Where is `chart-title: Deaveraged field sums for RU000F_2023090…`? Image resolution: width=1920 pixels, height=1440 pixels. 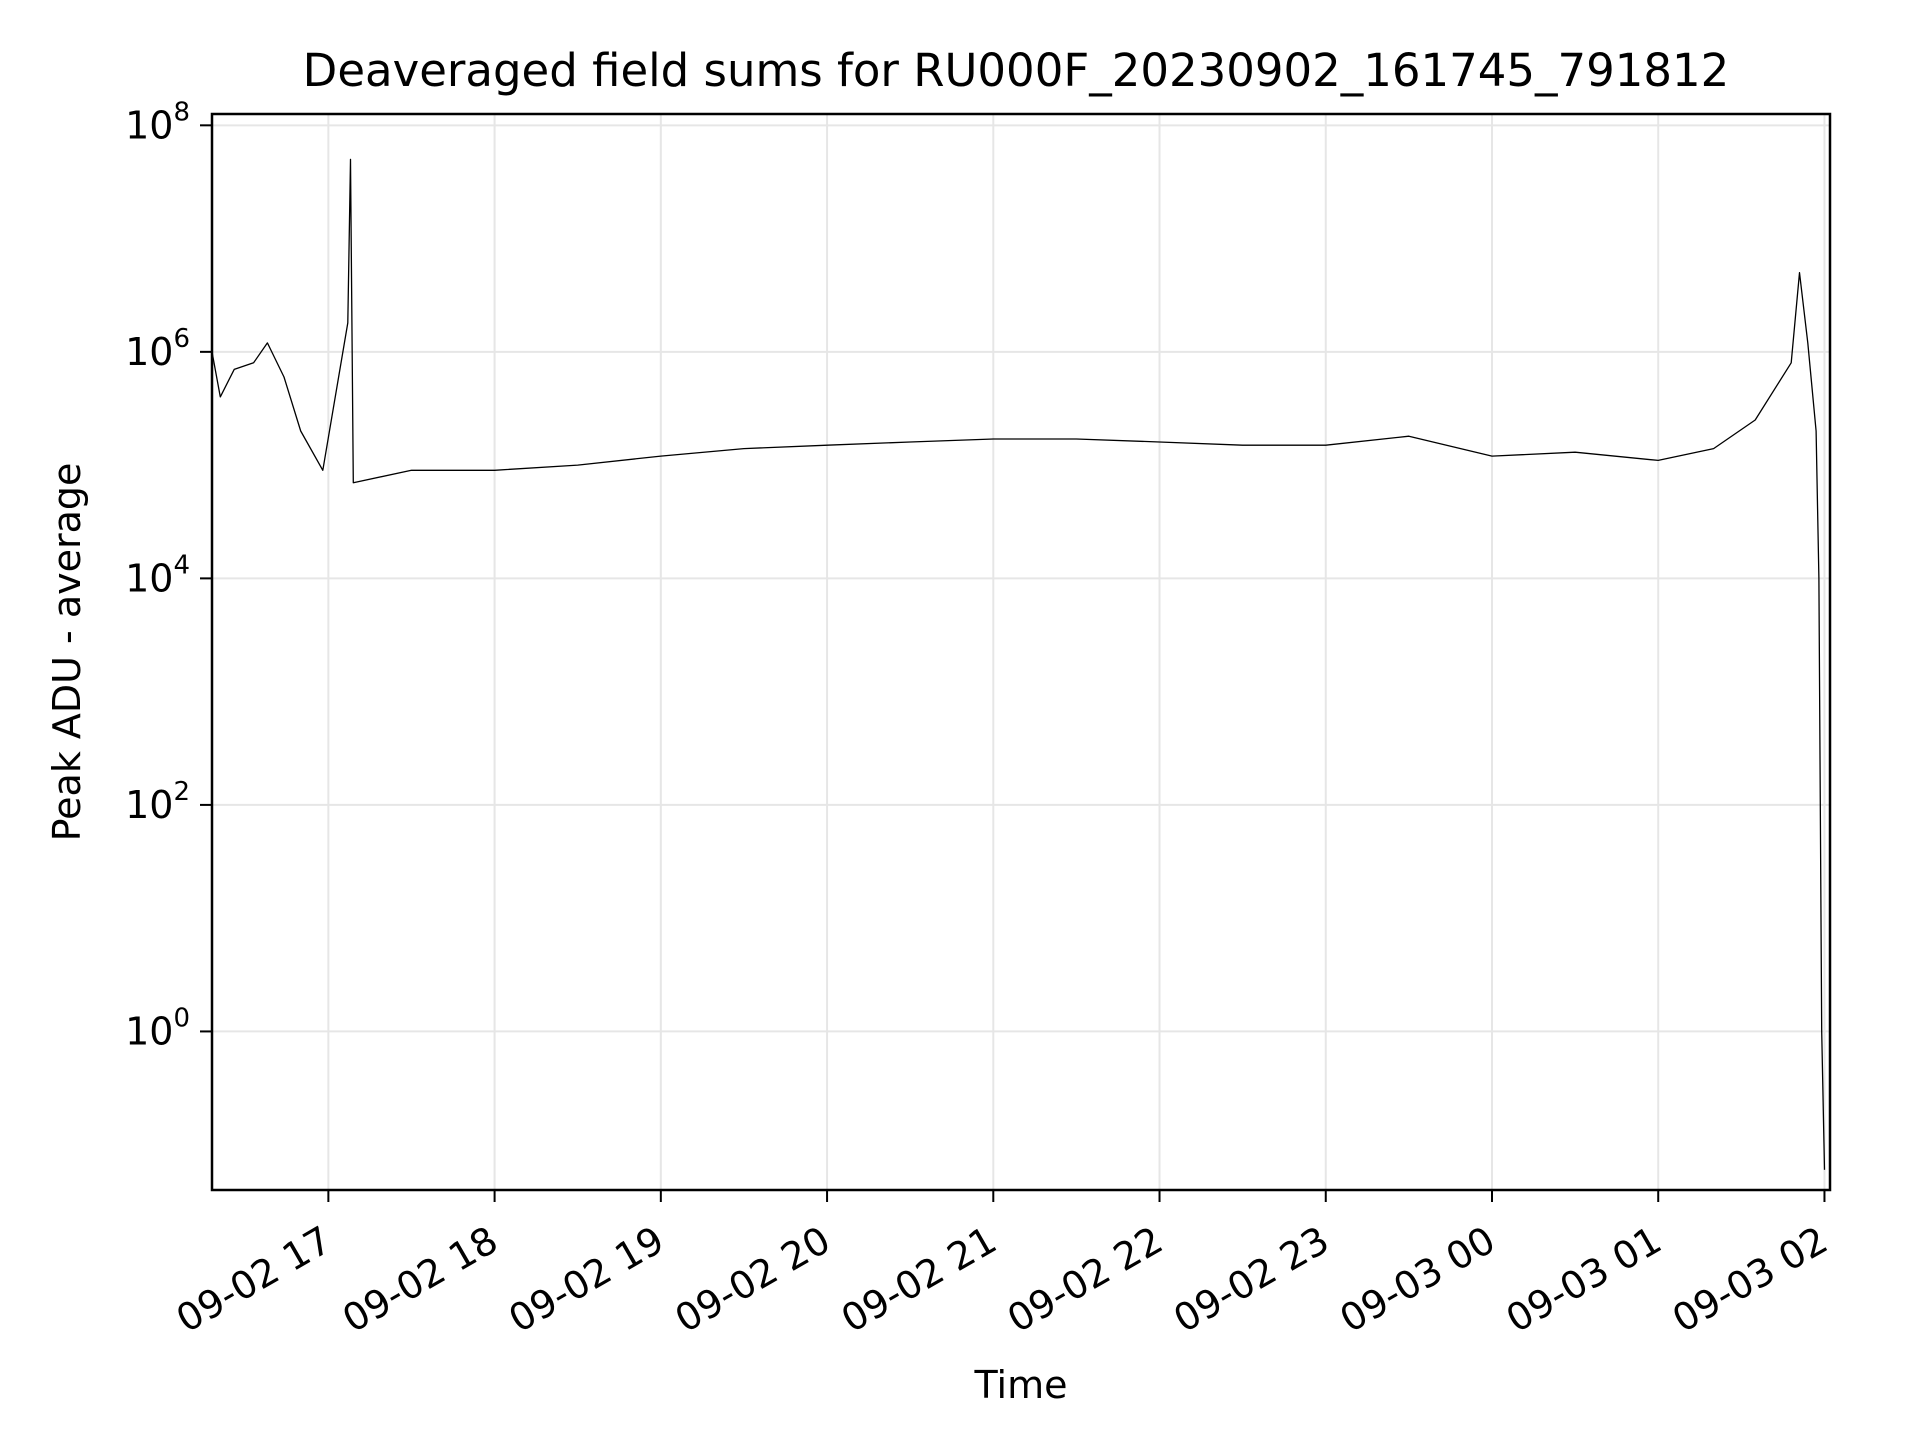 chart-title: Deaveraged field sums for RU000F_2023090… is located at coordinates (1016, 70).